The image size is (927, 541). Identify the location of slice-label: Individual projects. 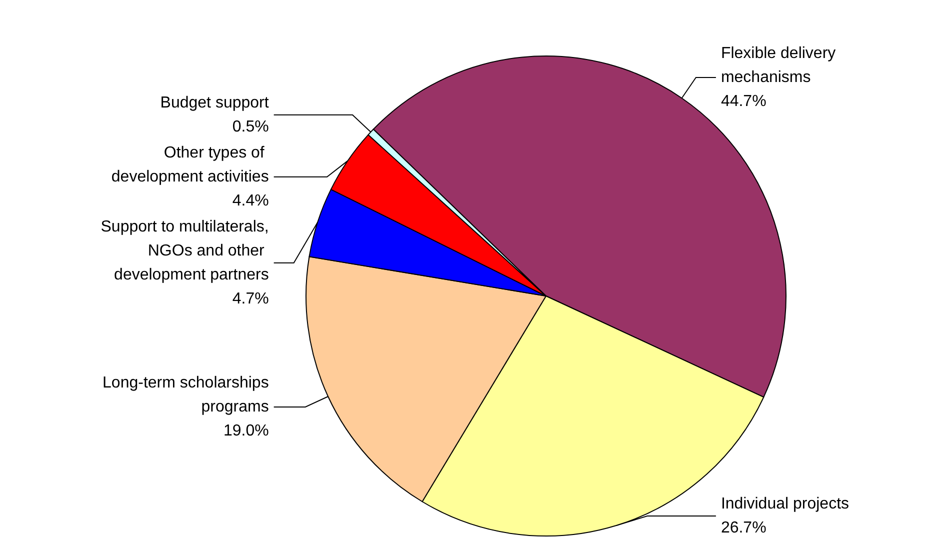
(785, 504).